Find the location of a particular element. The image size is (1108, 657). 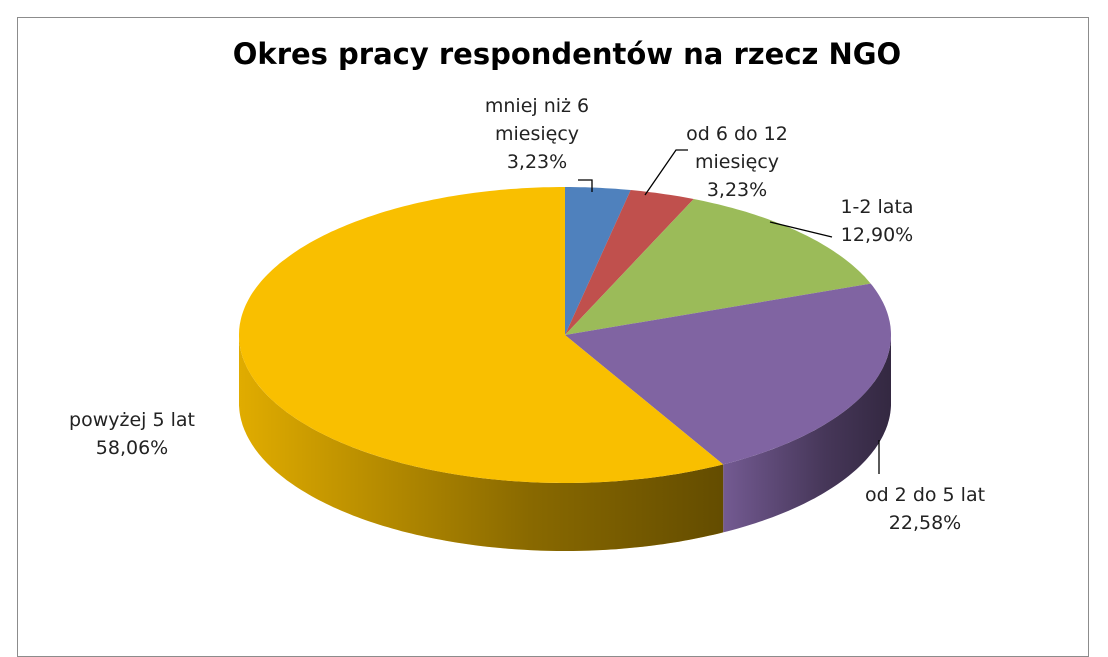

data-label: powyżej 5 lat 58,06% is located at coordinates (132, 434).